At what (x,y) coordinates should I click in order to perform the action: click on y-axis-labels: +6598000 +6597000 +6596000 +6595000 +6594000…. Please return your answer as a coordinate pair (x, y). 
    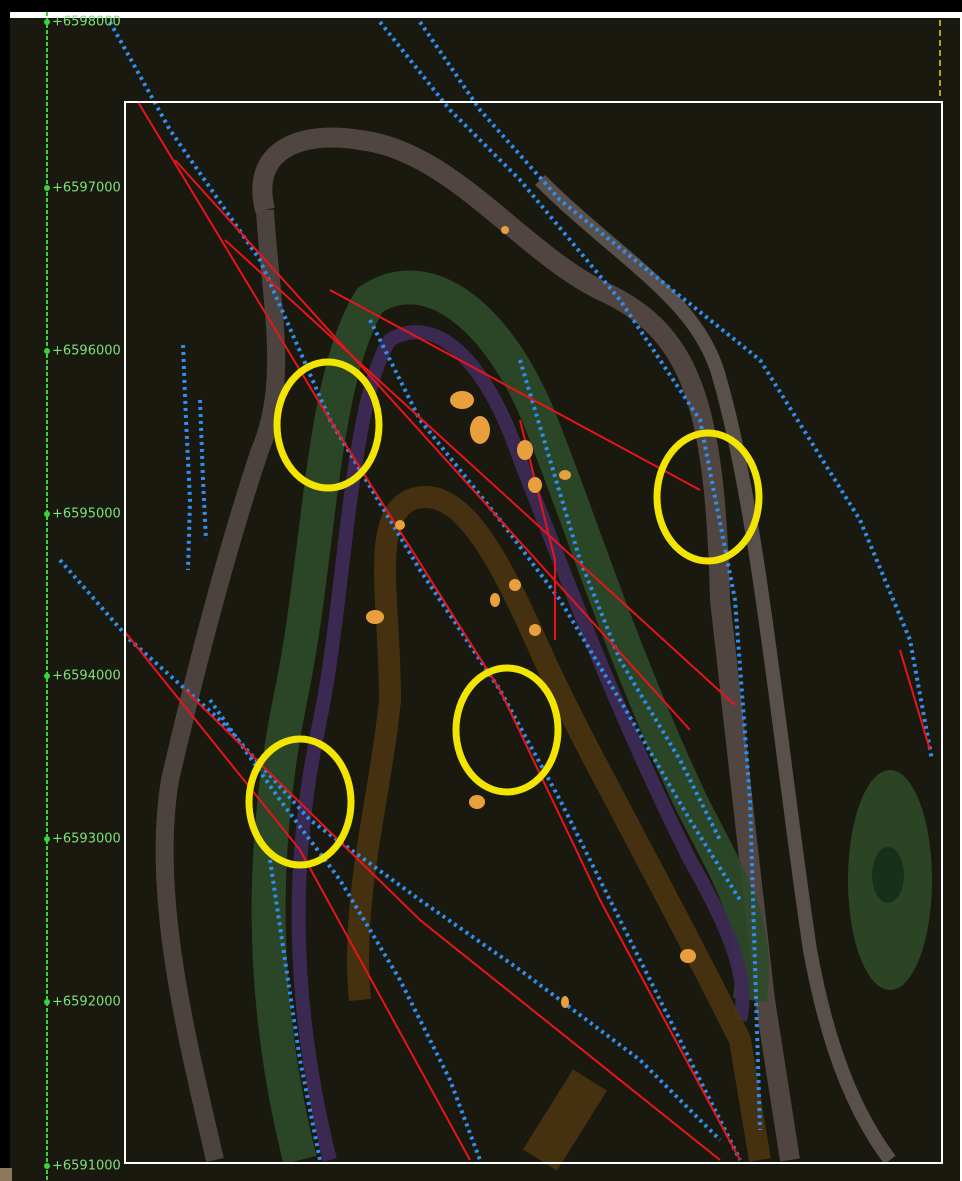
    Looking at the image, I should click on (82, 594).